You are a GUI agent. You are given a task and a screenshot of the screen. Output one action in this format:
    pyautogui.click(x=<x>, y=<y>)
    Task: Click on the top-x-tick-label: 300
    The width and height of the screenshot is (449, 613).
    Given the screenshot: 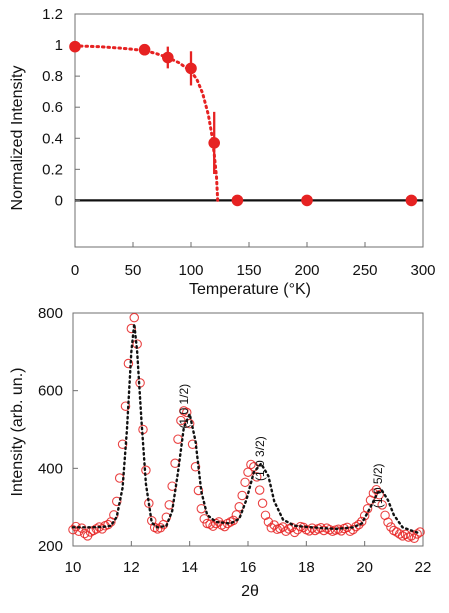 What is the action you would take?
    pyautogui.click(x=422, y=270)
    